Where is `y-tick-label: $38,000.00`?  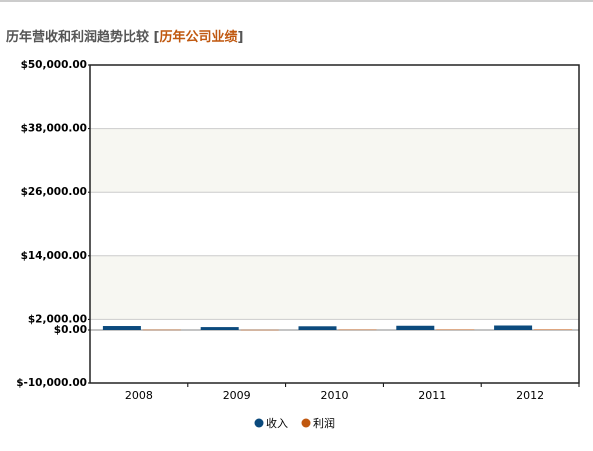 y-tick-label: $38,000.00 is located at coordinates (54, 129).